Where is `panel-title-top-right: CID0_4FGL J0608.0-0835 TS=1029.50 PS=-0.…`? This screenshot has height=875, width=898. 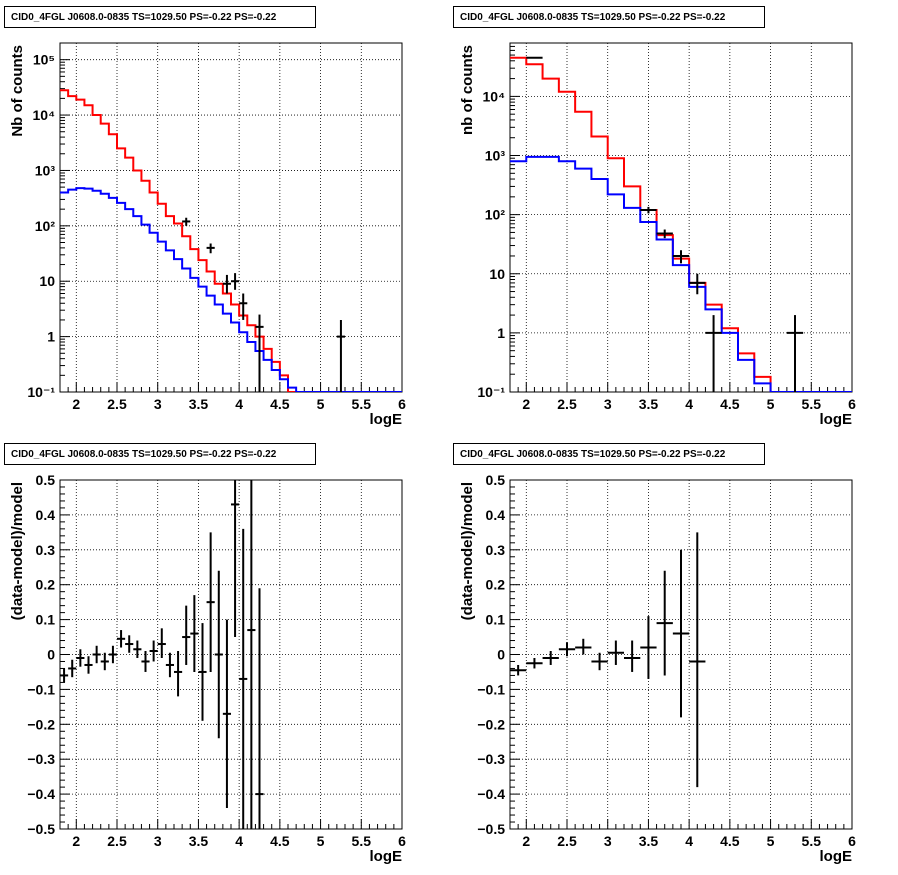 panel-title-top-right: CID0_4FGL J0608.0-0835 TS=1029.50 PS=-0.… is located at coordinates (609, 17).